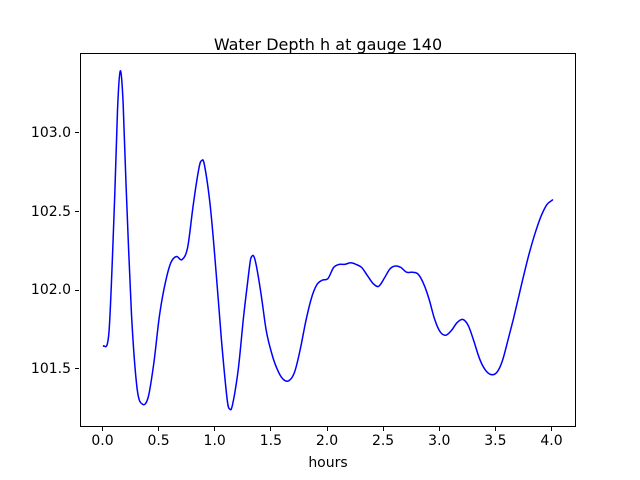 The image size is (640, 480). What do you see at coordinates (327, 441) in the screenshot?
I see `x-tick-label: 2.0` at bounding box center [327, 441].